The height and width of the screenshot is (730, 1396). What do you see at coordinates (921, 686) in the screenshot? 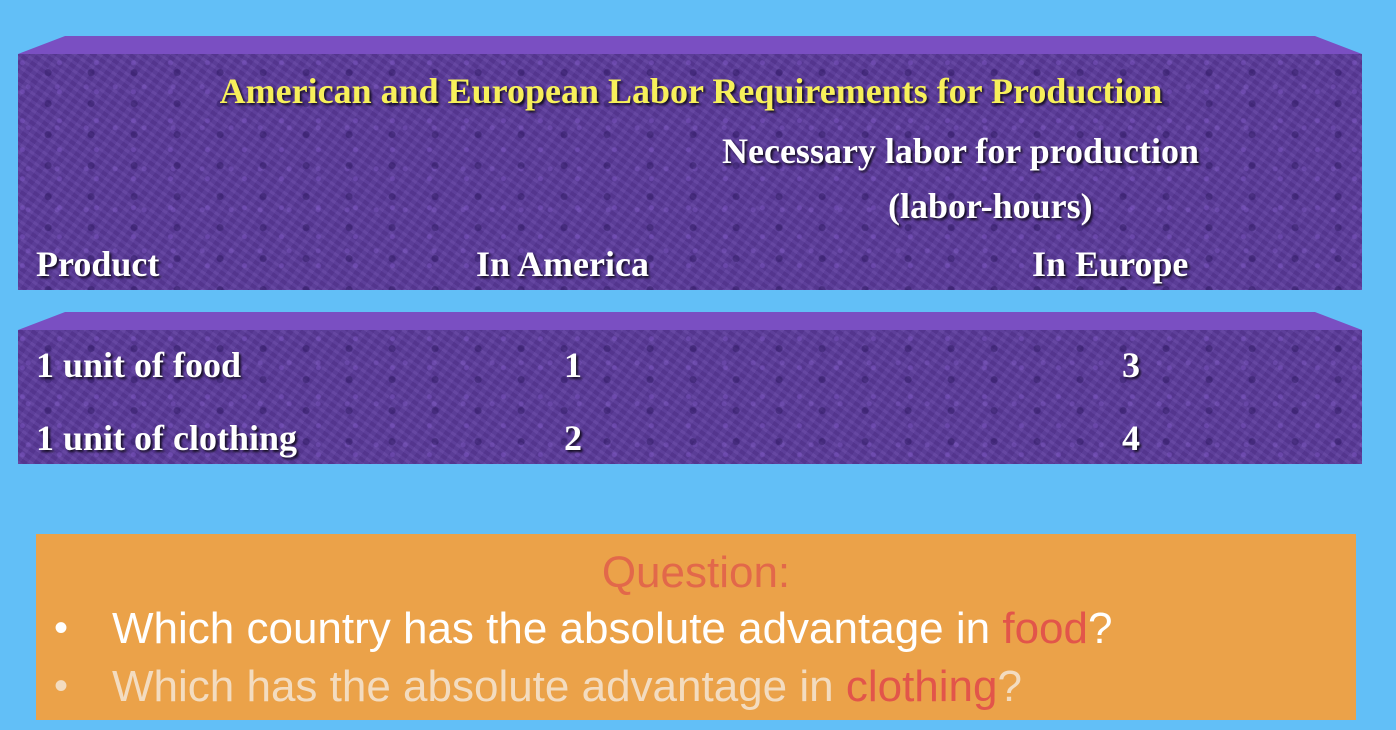
I see `question-highlight: clothing` at bounding box center [921, 686].